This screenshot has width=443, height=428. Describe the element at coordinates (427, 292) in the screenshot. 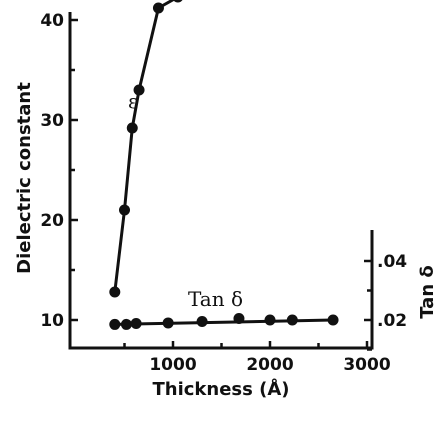

I see `y2-axis-label: Tan δ` at that location.